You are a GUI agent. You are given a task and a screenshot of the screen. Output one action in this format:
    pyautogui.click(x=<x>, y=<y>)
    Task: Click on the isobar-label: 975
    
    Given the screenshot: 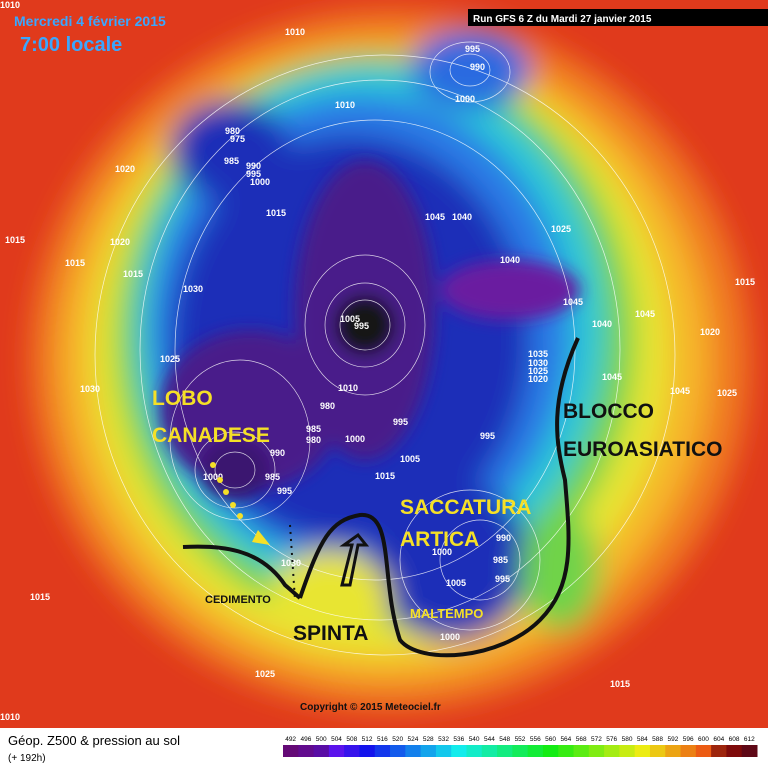 What is the action you would take?
    pyautogui.click(x=237, y=139)
    